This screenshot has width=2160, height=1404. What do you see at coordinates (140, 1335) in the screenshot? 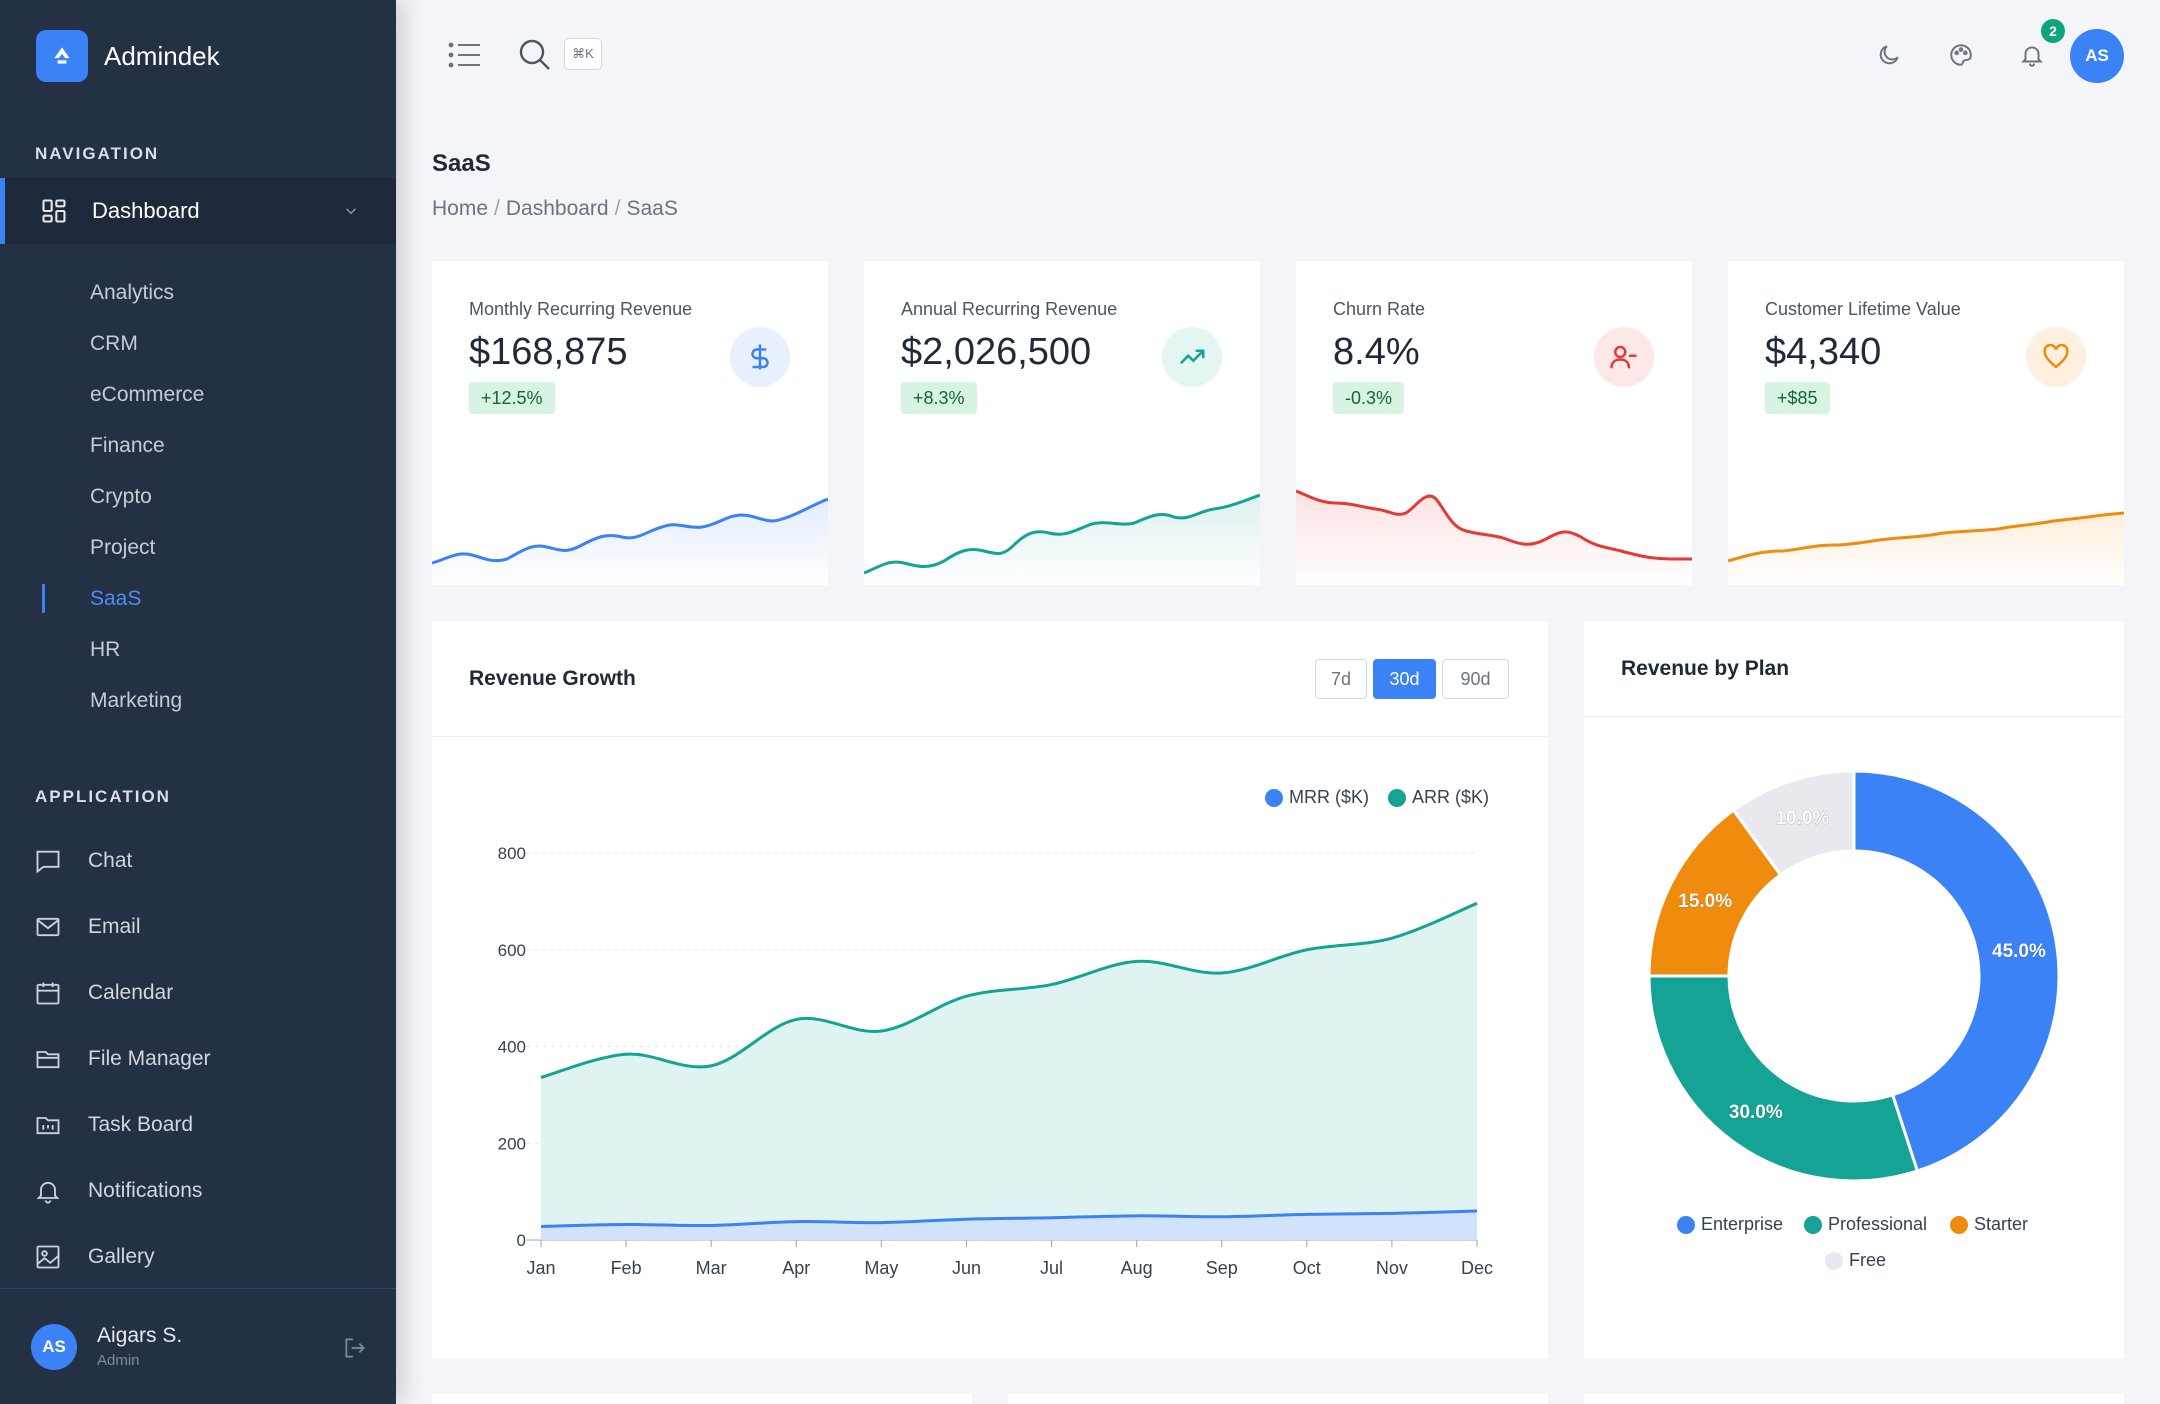
I see `user-name: Aigars S.` at bounding box center [140, 1335].